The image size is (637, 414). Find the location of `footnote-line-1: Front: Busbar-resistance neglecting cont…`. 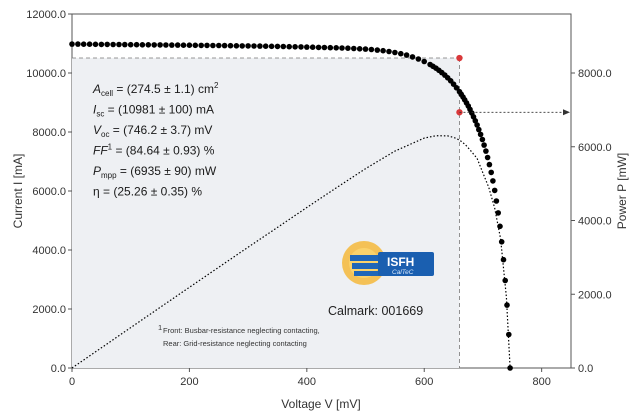

footnote-line-1: Front: Busbar-resistance neglecting cont… is located at coordinates (241, 330).